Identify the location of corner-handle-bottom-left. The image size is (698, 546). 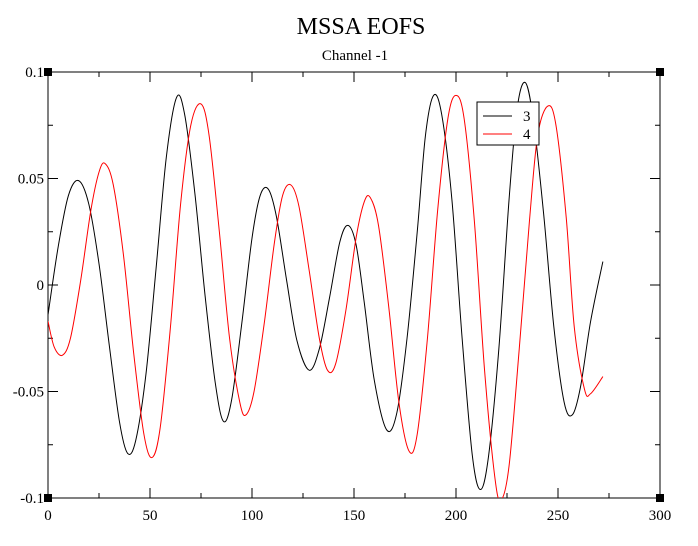
(48, 498).